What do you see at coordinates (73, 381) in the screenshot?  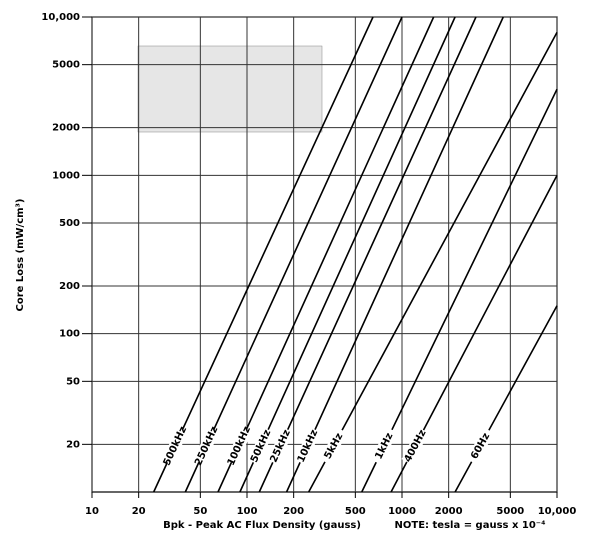 I see `y-tick-label: 50` at bounding box center [73, 381].